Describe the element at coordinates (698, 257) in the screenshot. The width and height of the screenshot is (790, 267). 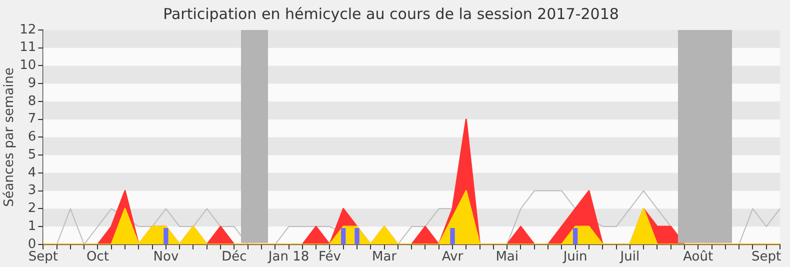
I see `x-tick-label: Août` at that location.